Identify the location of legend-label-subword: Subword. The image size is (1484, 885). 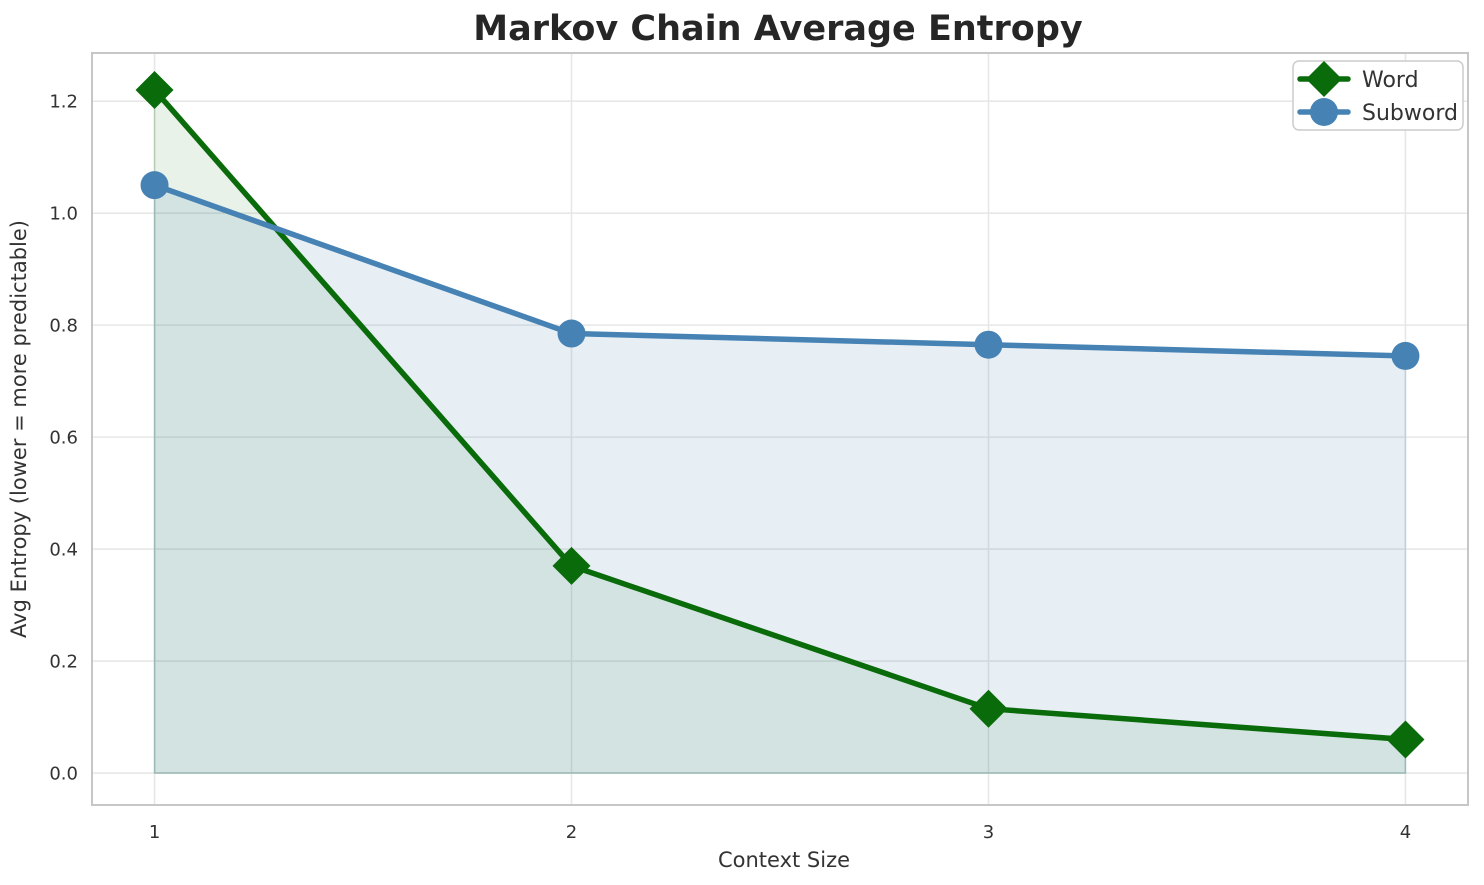
(1410, 113).